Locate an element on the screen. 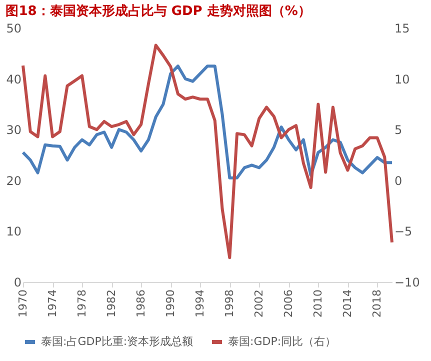 The height and width of the screenshot is (361, 431). x-tick-label: 1986 is located at coordinates (141, 304).